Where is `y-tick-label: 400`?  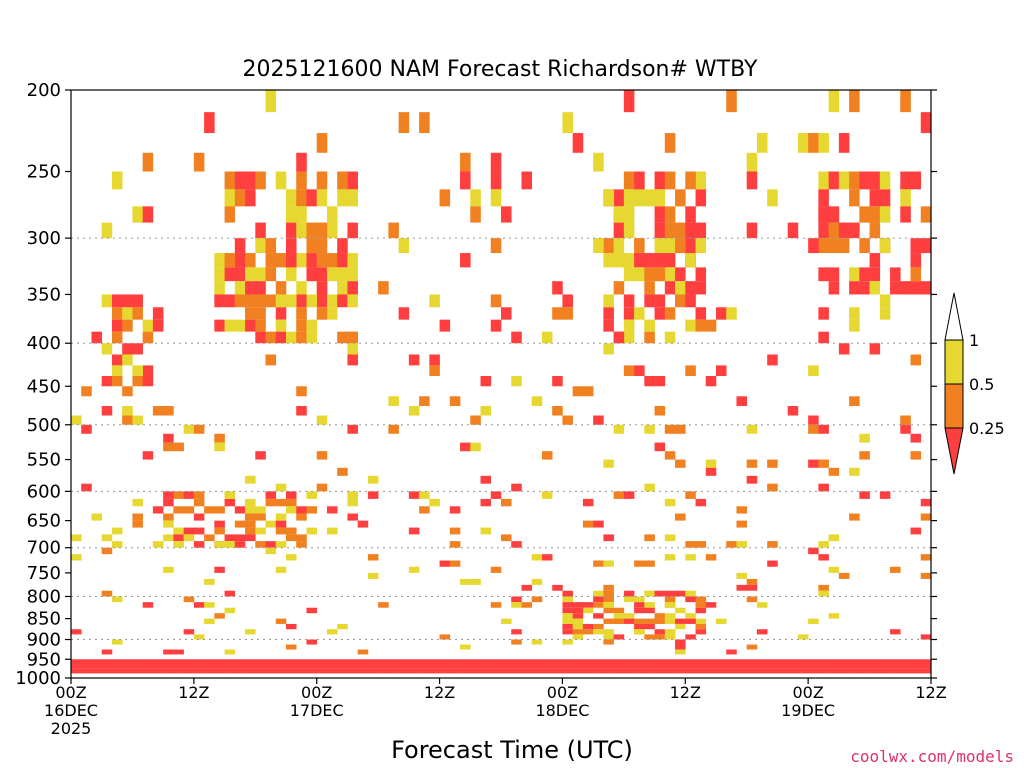
y-tick-label: 400 is located at coordinates (44, 343).